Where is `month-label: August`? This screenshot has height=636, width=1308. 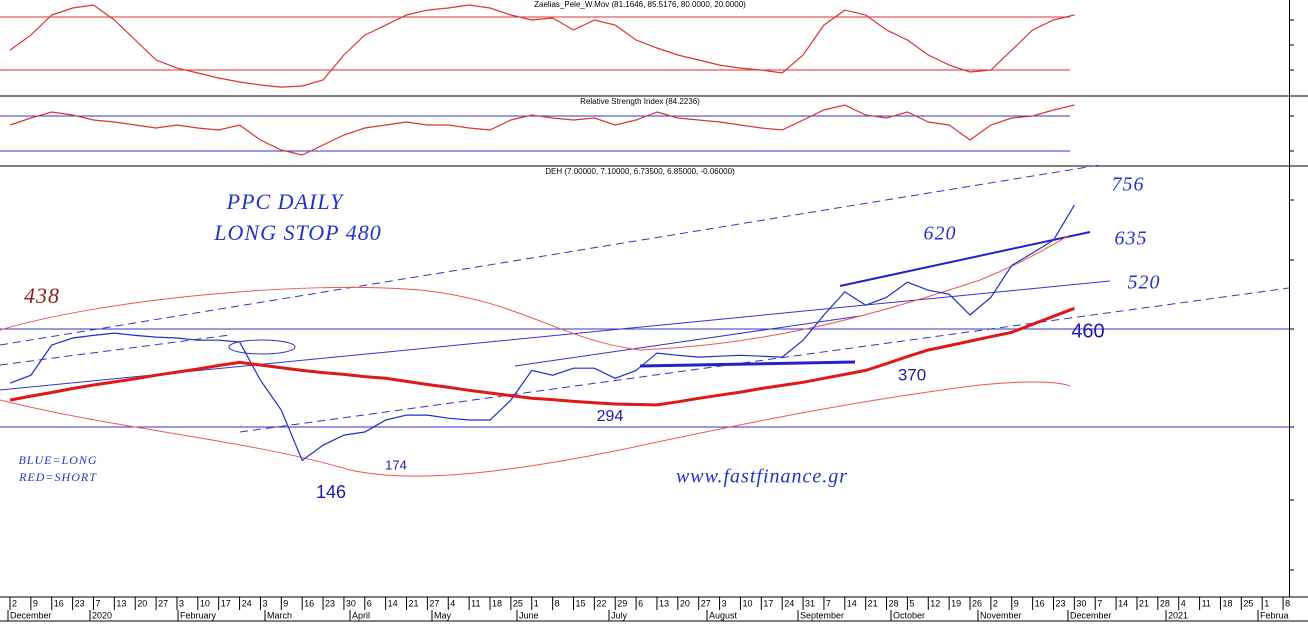
month-label: August is located at coordinates (723, 615).